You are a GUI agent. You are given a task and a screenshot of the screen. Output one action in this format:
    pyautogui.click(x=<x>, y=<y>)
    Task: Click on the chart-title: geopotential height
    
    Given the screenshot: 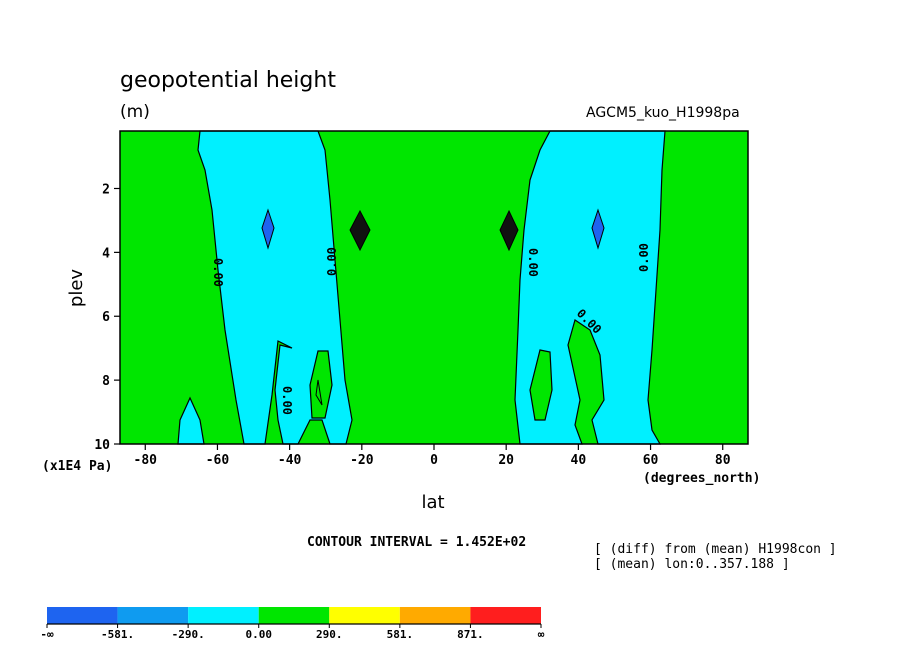 What is the action you would take?
    pyautogui.click(x=228, y=80)
    